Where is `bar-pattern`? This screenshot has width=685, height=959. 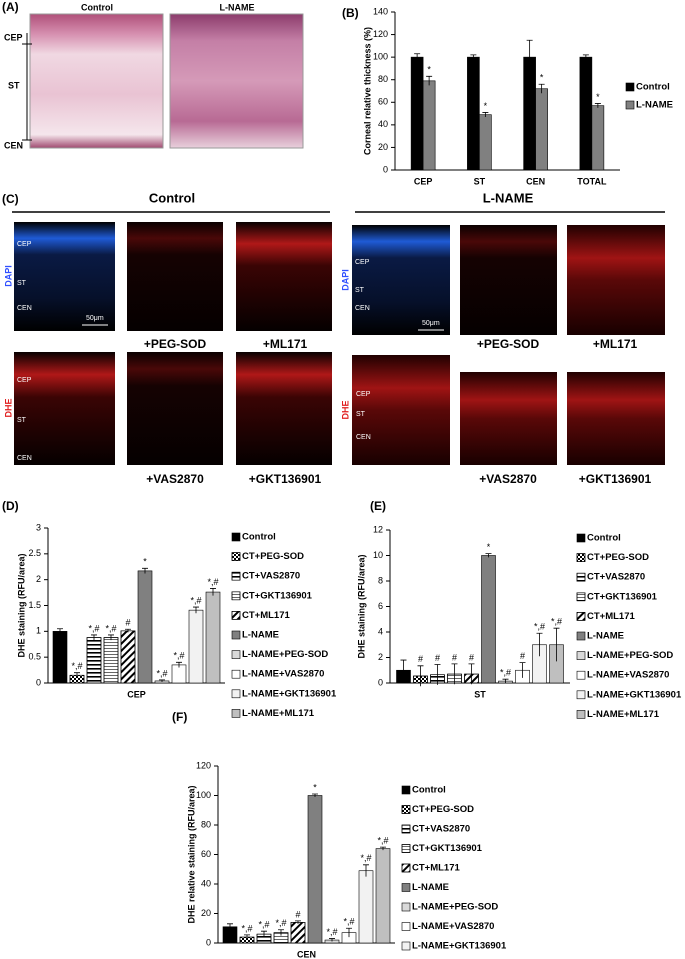
bar-pattern is located at coordinates (128, 657).